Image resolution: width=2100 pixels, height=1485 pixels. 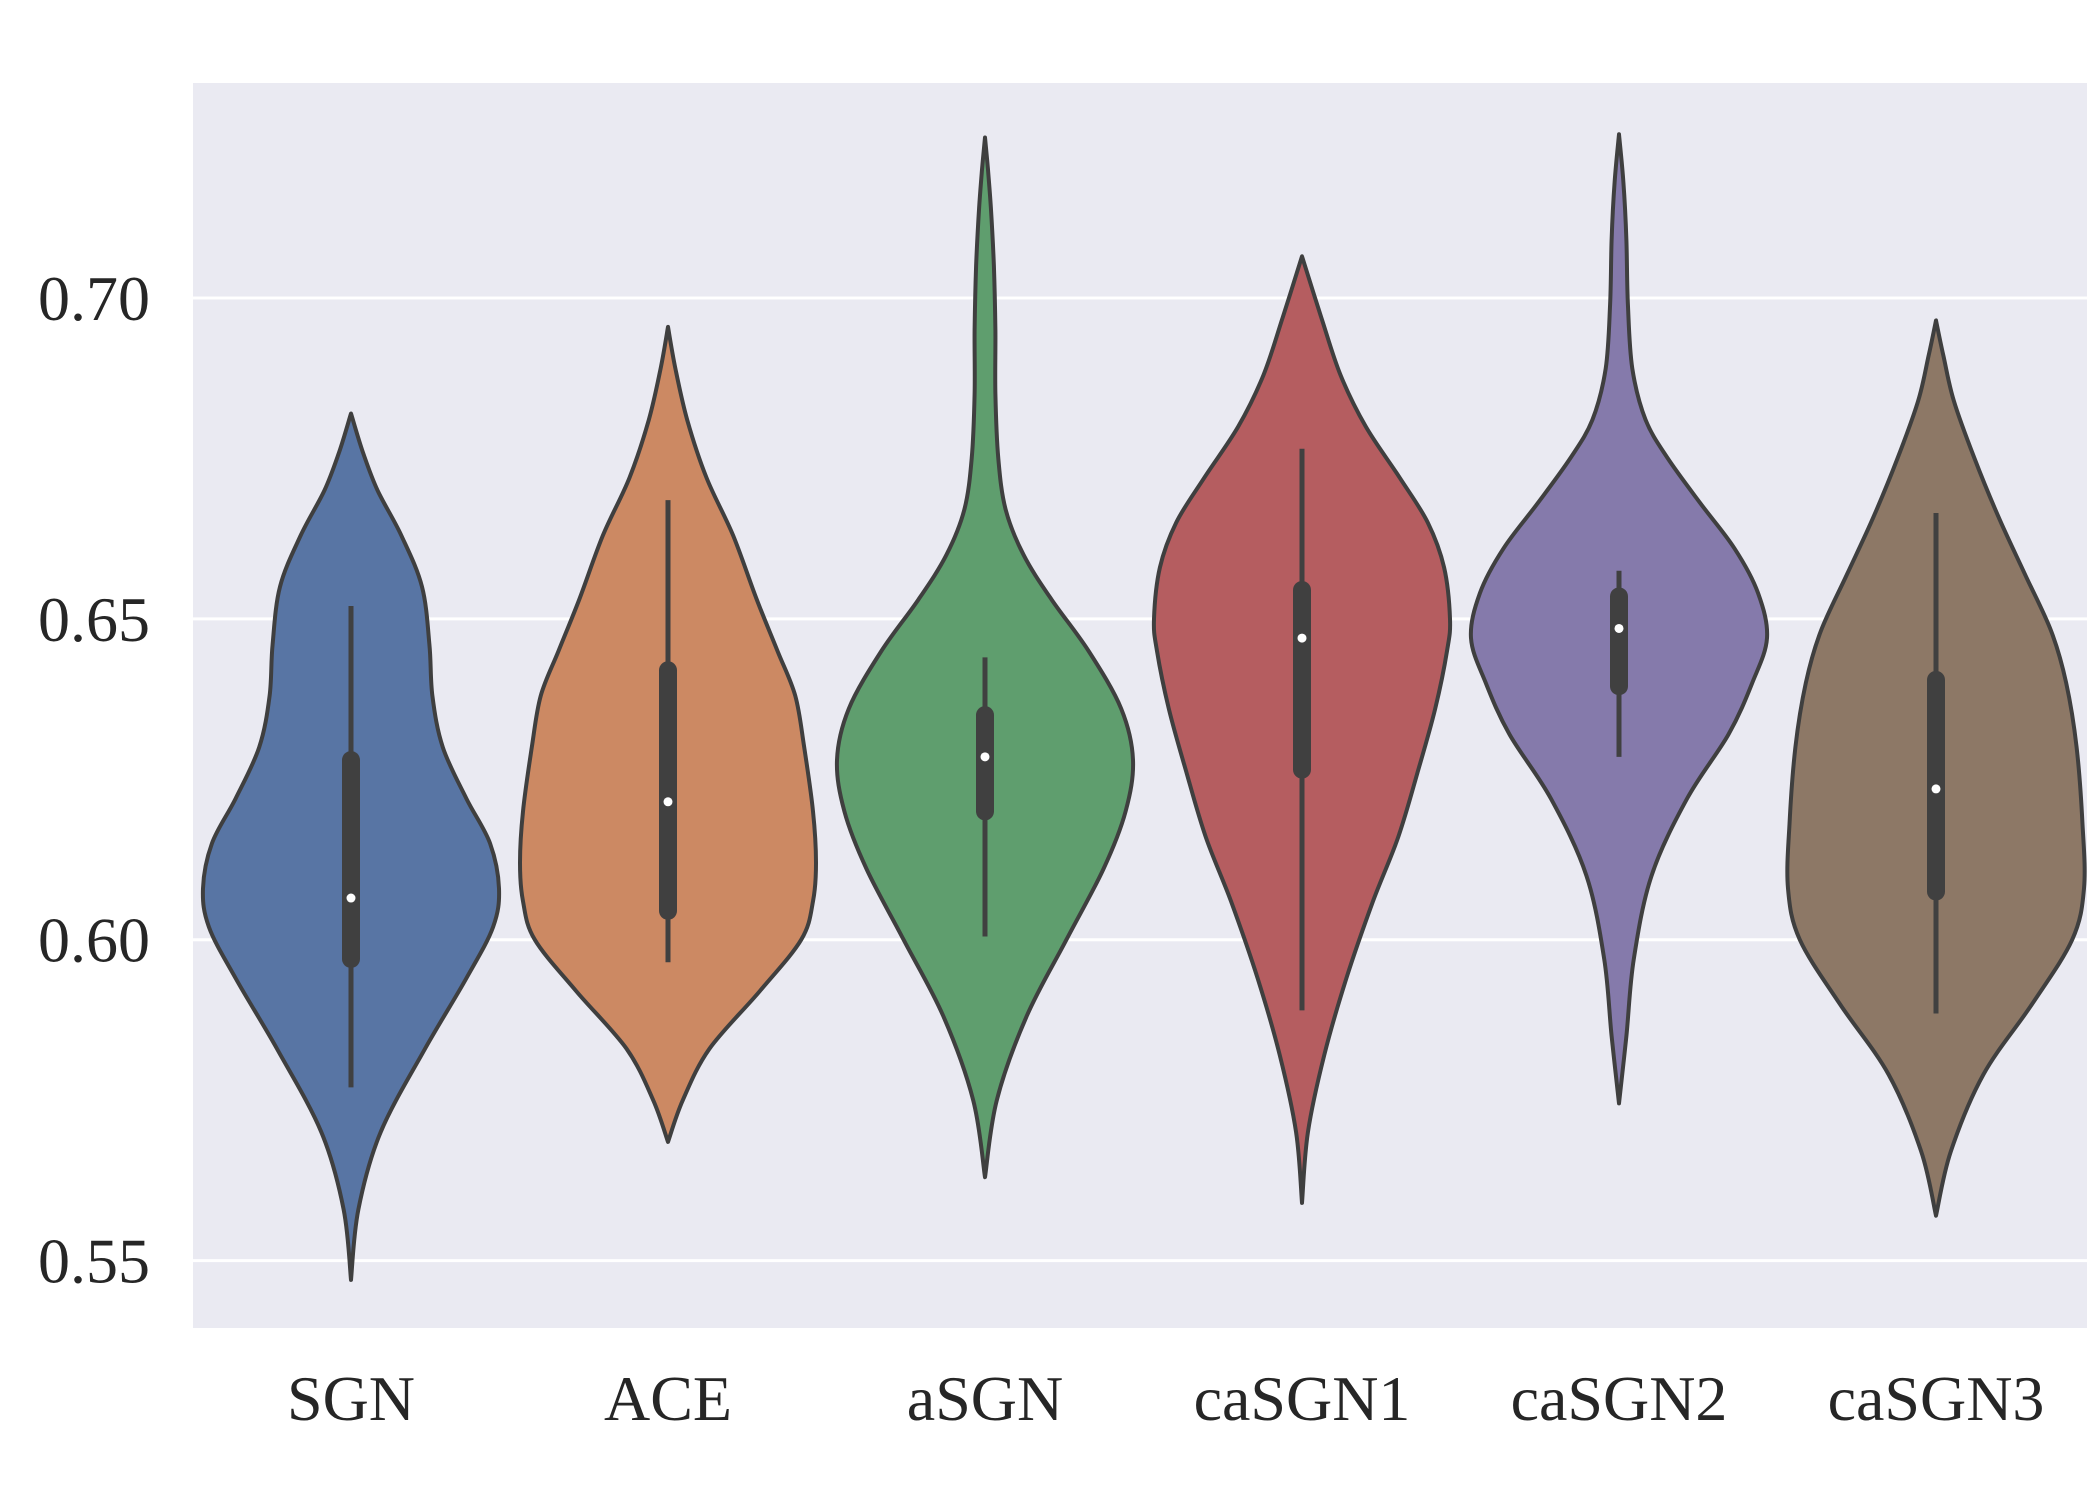 What do you see at coordinates (94, 298) in the screenshot?
I see `y-tick-label: 0.70` at bounding box center [94, 298].